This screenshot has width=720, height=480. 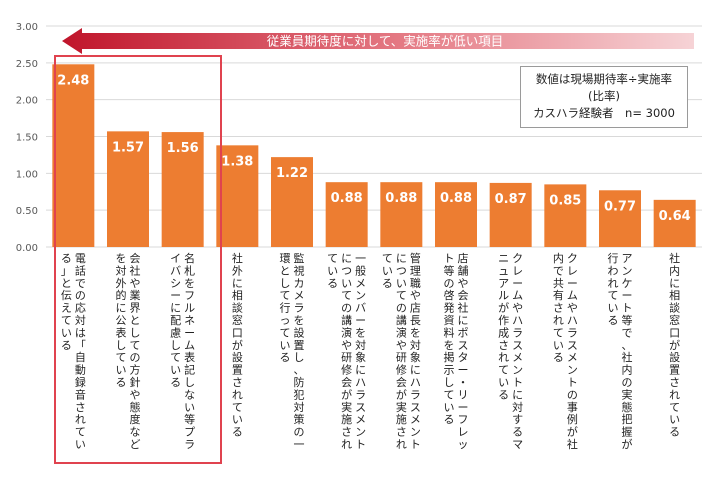 I want to click on category-label: 電話での応対は「自動録音されている」と伝えている, so click(x=73, y=351).